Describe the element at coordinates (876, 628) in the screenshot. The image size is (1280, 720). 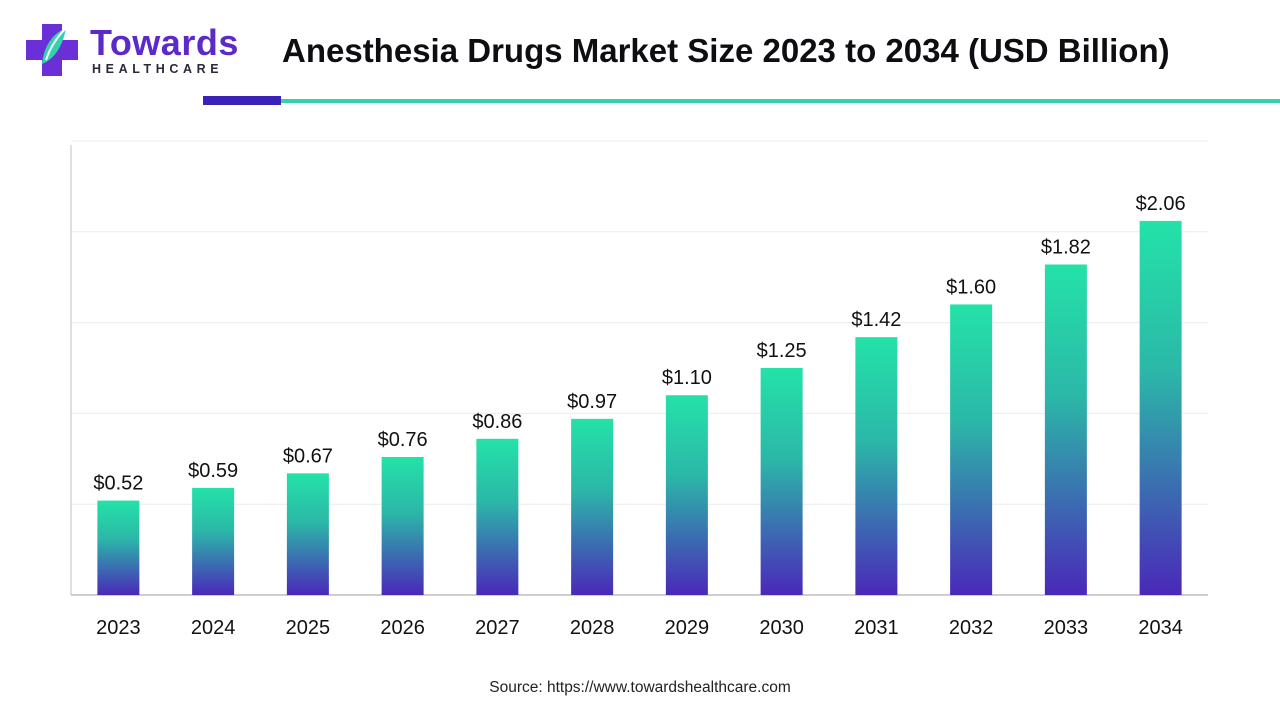
I see `x-tick-2031: 2031` at that location.